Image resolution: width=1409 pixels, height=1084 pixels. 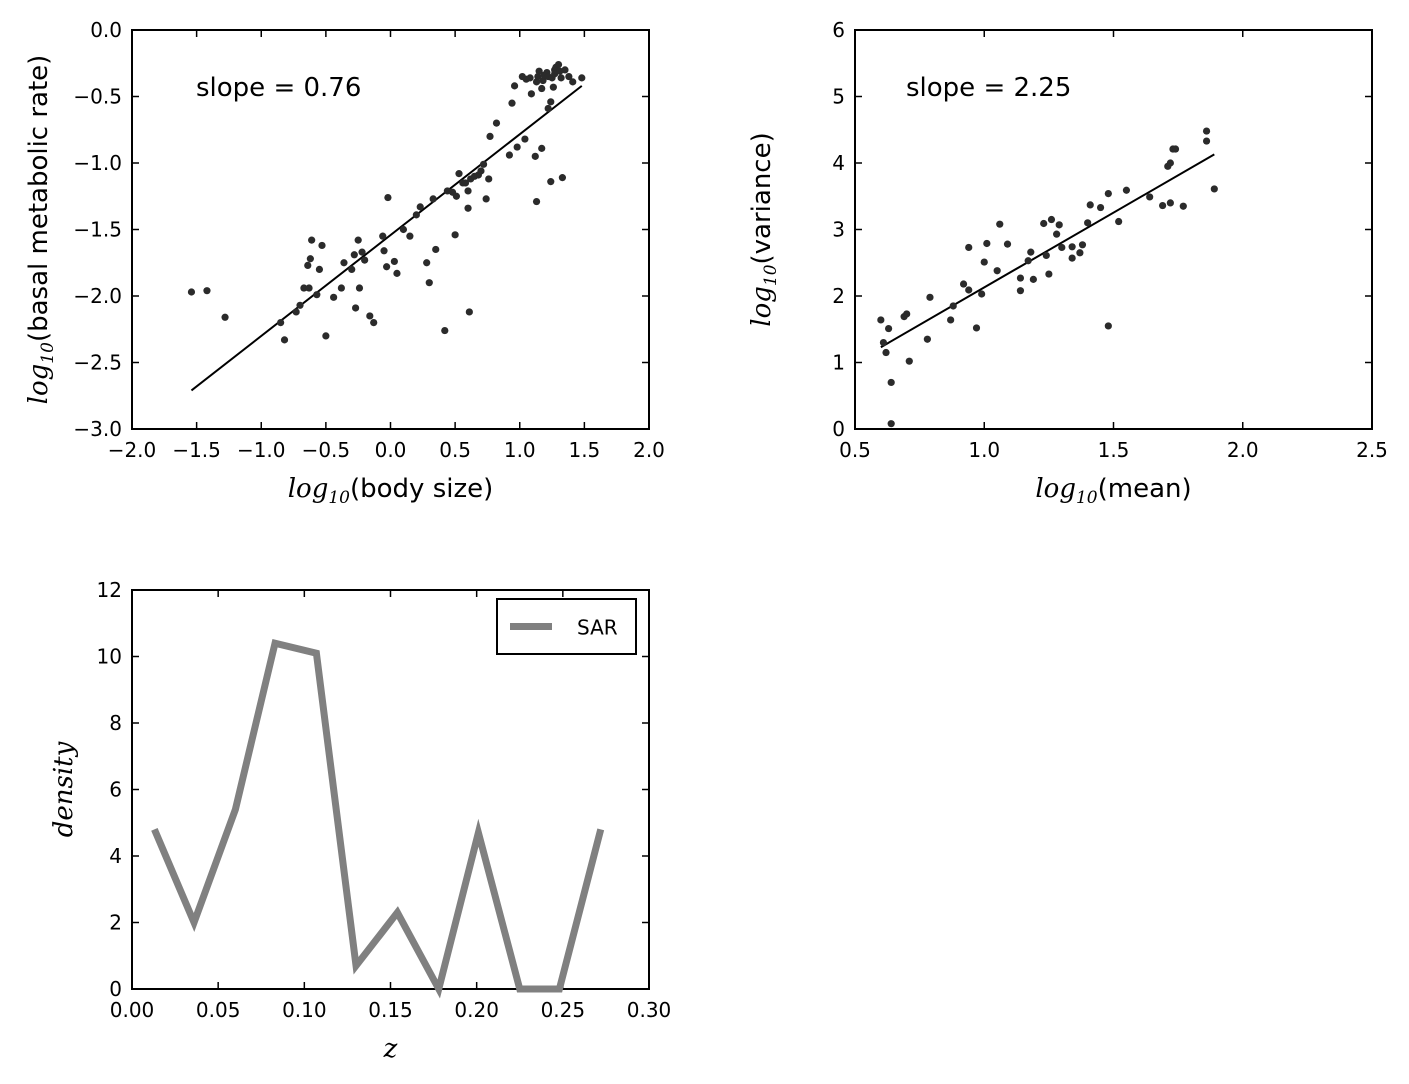 What do you see at coordinates (308, 489) in the screenshot?
I see `x-axis-title-math: log` at bounding box center [308, 489].